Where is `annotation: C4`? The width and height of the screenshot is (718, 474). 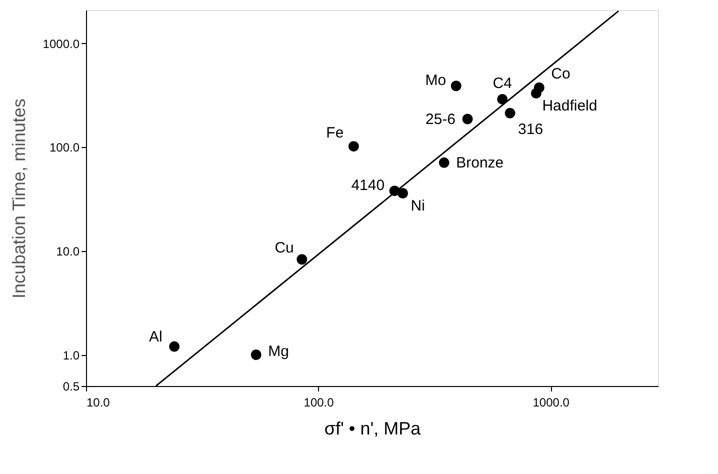
annotation: C4 is located at coordinates (502, 83).